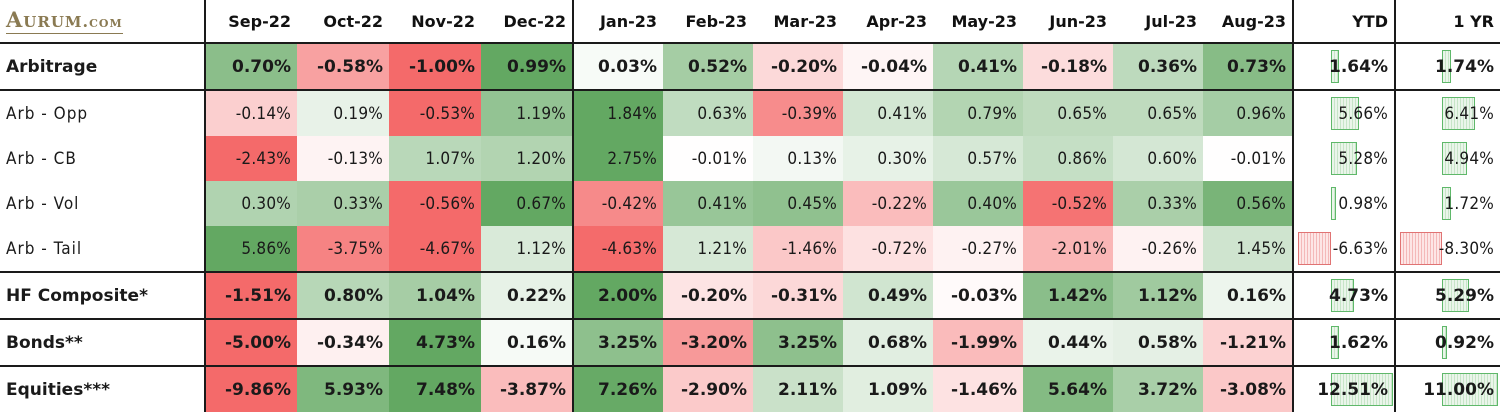 The height and width of the screenshot is (420, 1500). What do you see at coordinates (978, 249) in the screenshot?
I see `return-cell: -0.27%` at bounding box center [978, 249].